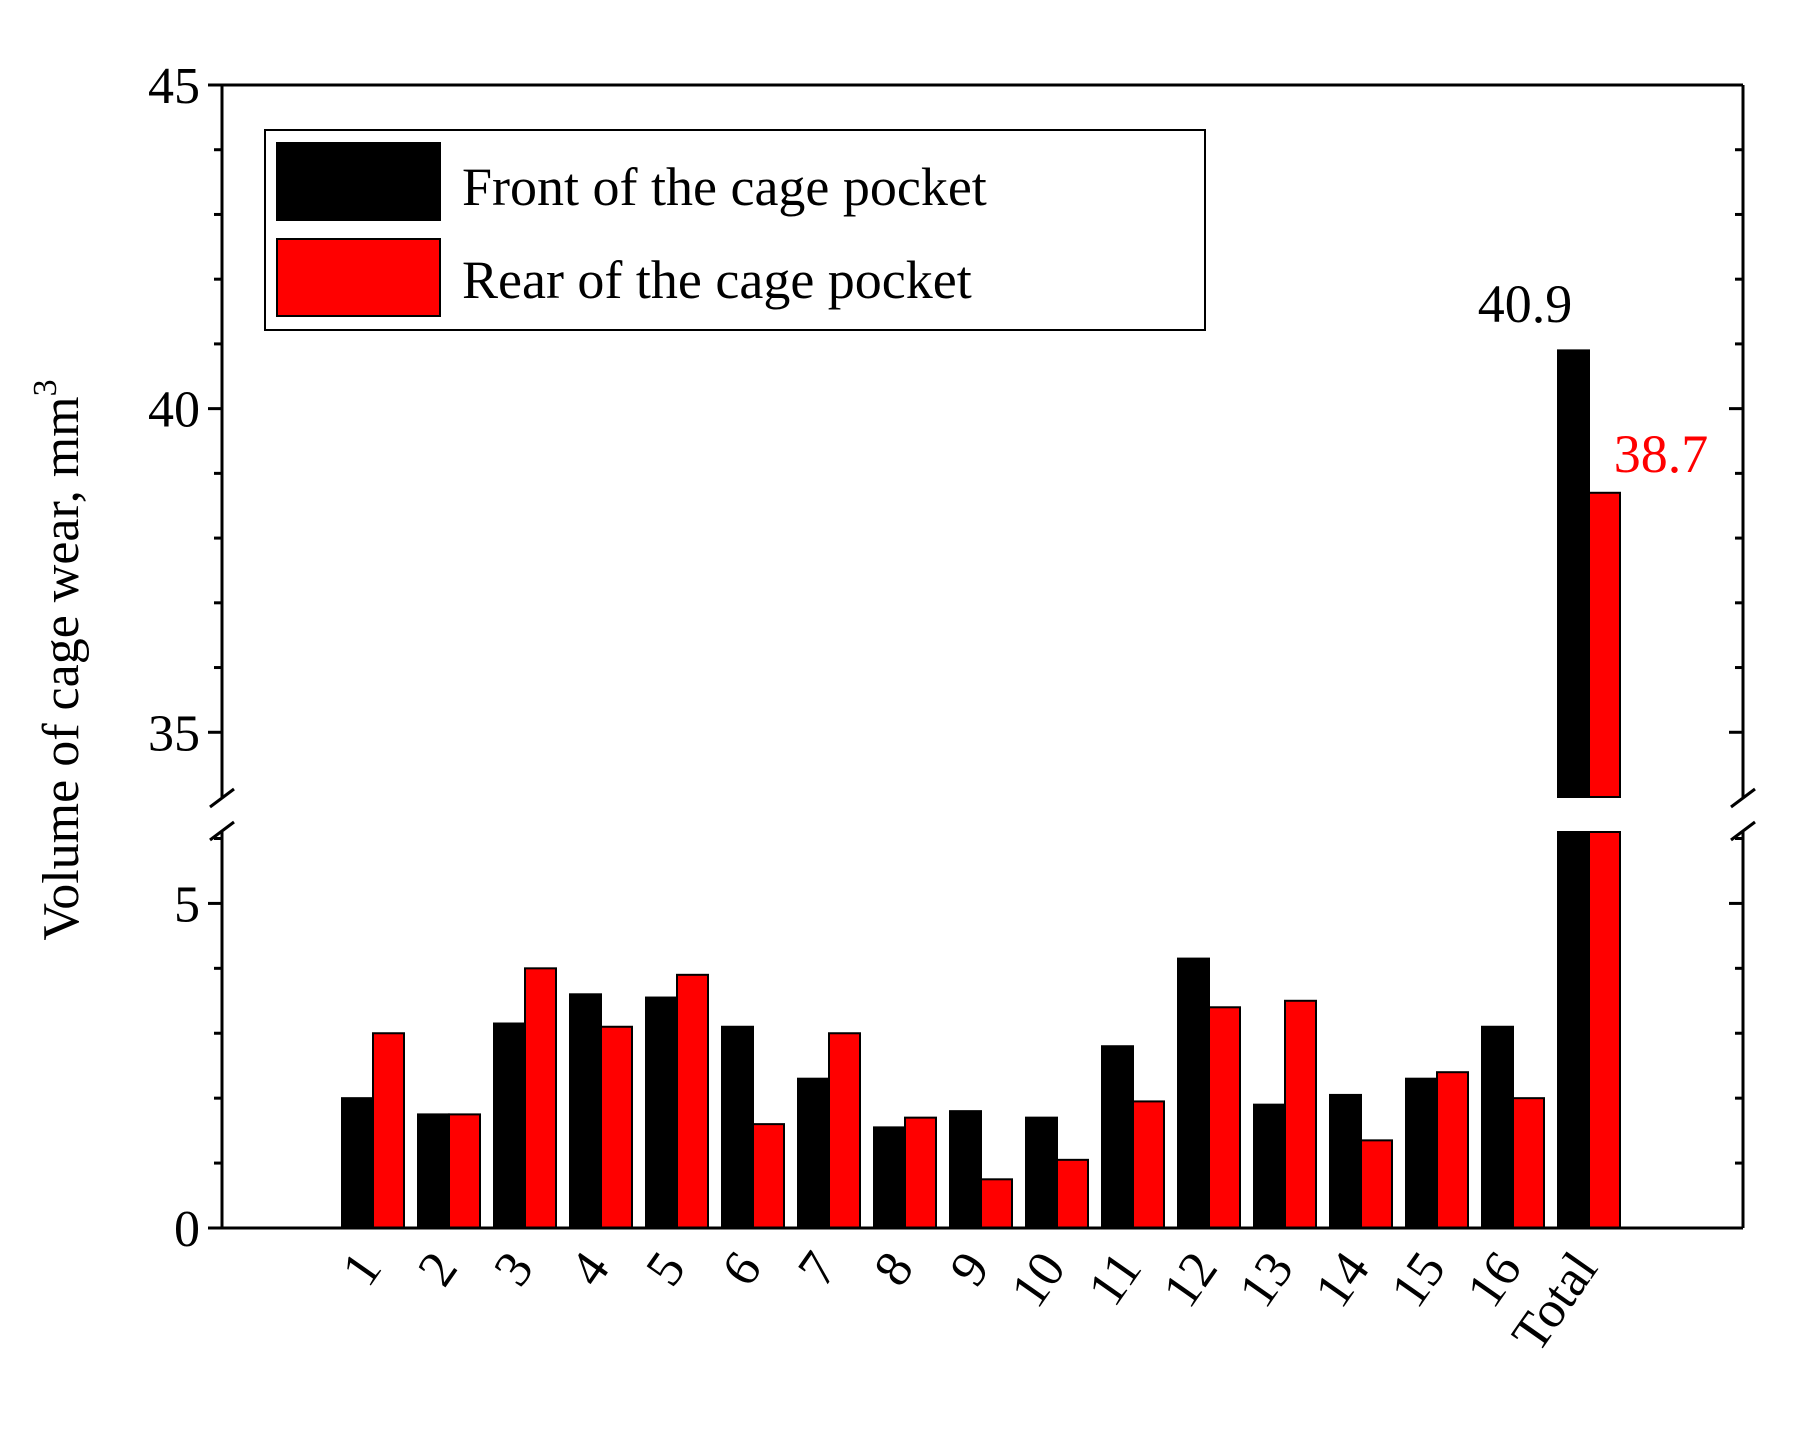 The image size is (1796, 1450). What do you see at coordinates (174, 410) in the screenshot?
I see `y-tick-label-40: 40` at bounding box center [174, 410].